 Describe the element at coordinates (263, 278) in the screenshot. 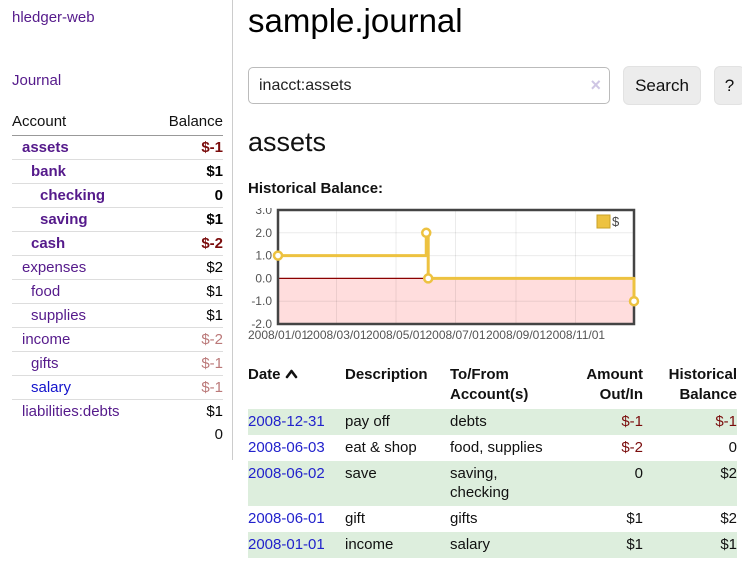

I see `y-tick-label: 0.0` at that location.